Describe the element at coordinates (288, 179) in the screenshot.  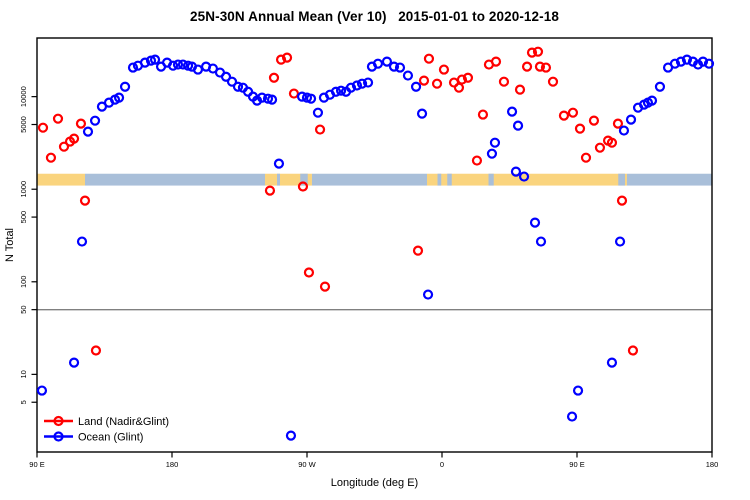
I see `band-land-segment` at that location.